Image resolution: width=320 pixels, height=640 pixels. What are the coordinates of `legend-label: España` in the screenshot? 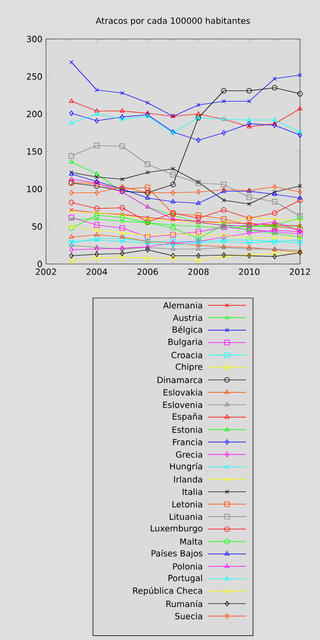 It's located at (187, 417).